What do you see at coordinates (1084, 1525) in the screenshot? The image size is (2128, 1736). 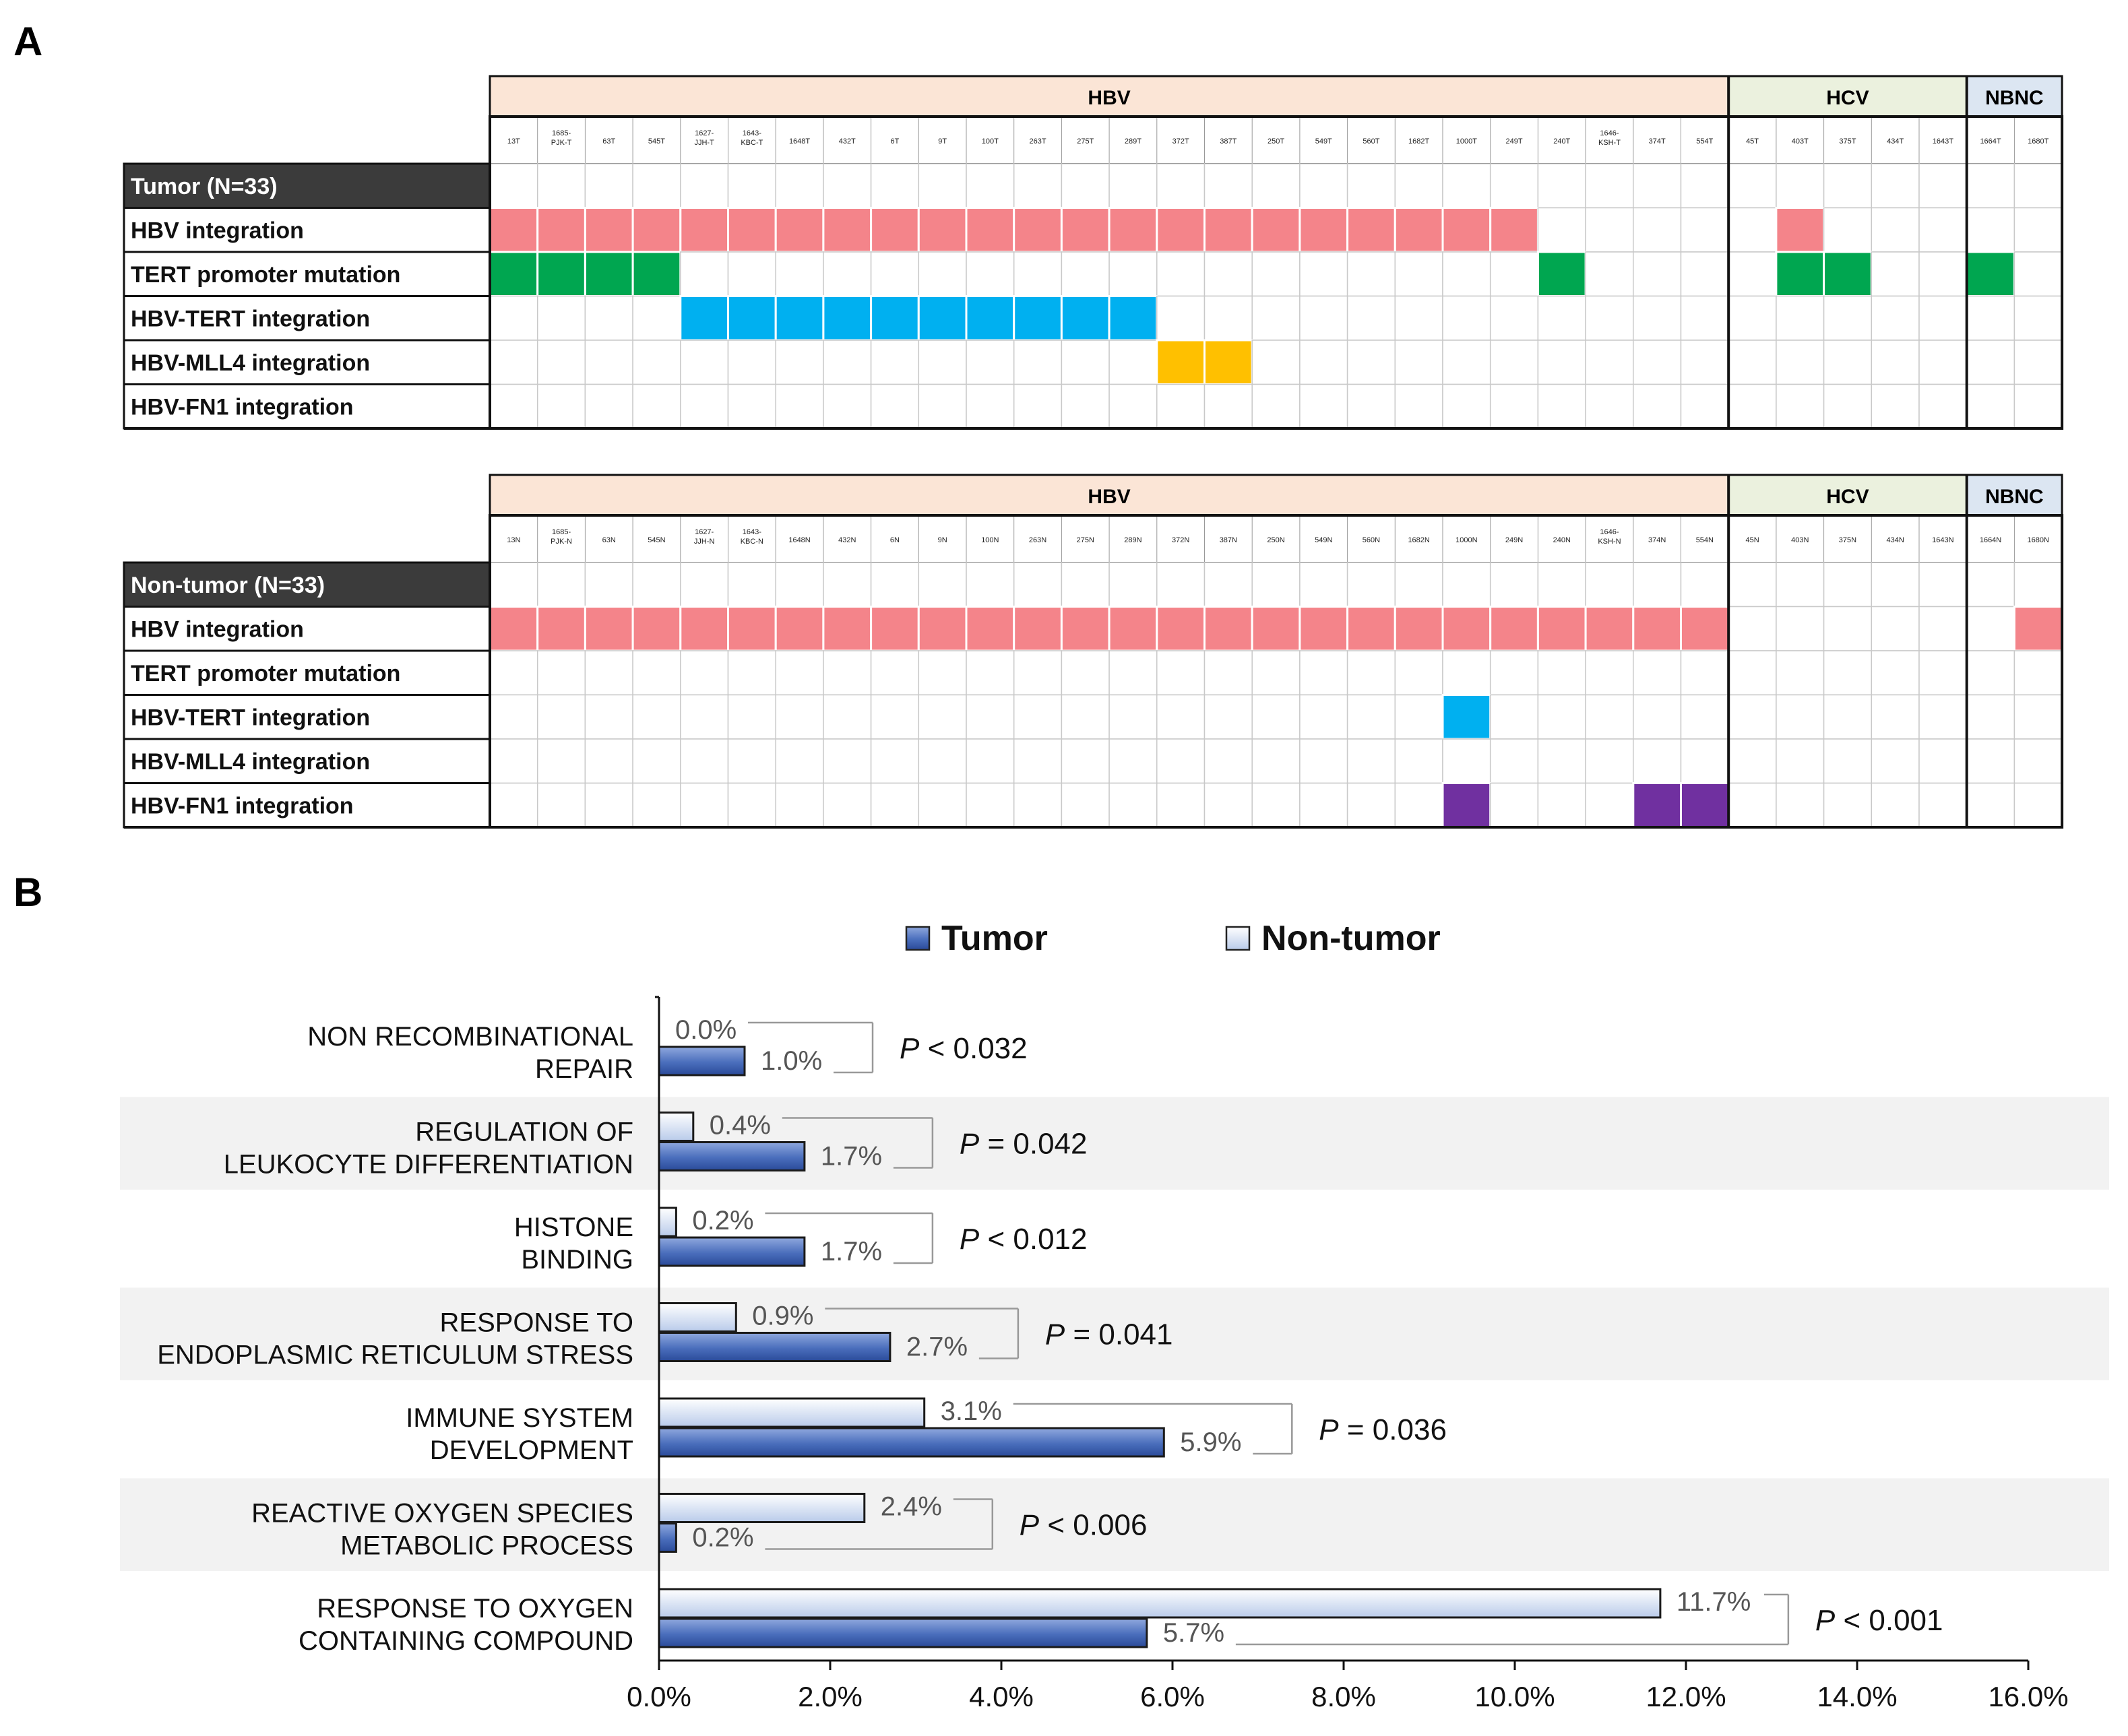 I see `p-value-label: P < 0.006` at bounding box center [1084, 1525].